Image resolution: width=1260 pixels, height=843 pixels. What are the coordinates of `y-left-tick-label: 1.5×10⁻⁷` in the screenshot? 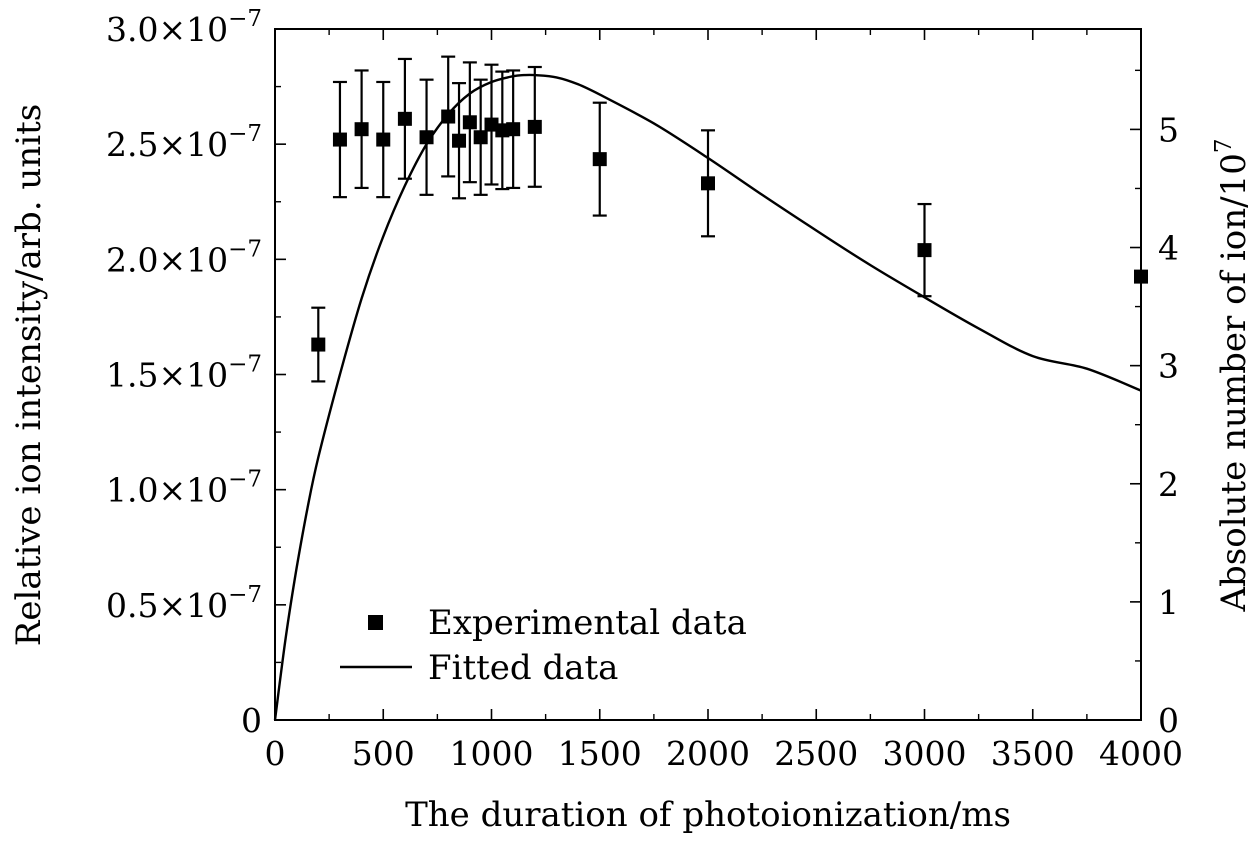 It's located at (184, 373).